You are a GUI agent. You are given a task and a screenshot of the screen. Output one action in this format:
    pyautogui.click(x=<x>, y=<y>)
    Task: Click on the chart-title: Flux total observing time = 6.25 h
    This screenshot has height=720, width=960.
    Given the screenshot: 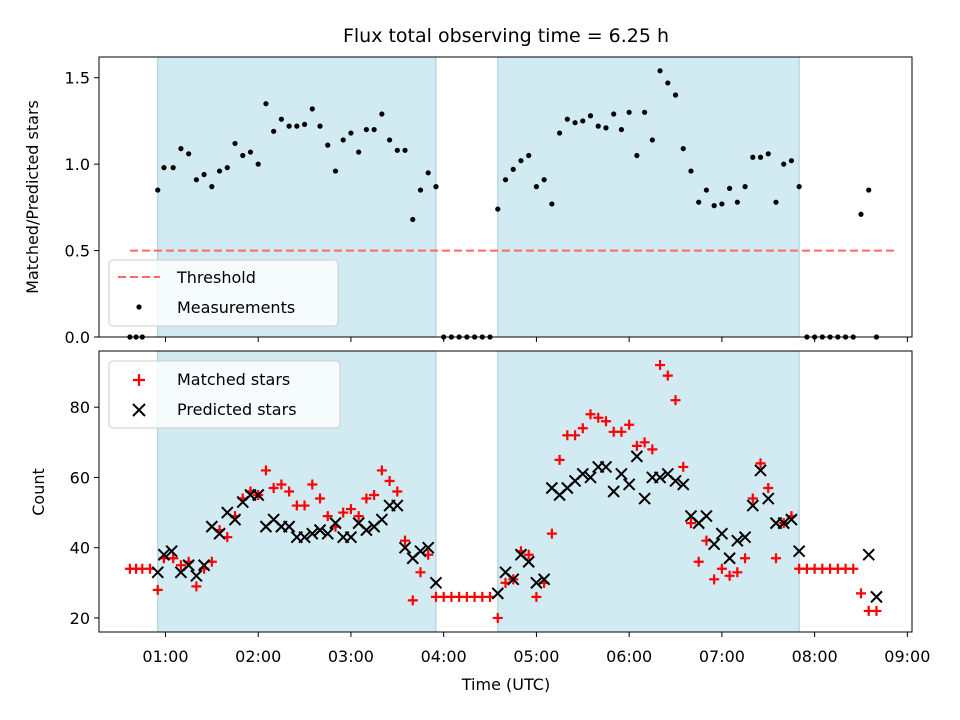 What is the action you would take?
    pyautogui.click(x=506, y=36)
    